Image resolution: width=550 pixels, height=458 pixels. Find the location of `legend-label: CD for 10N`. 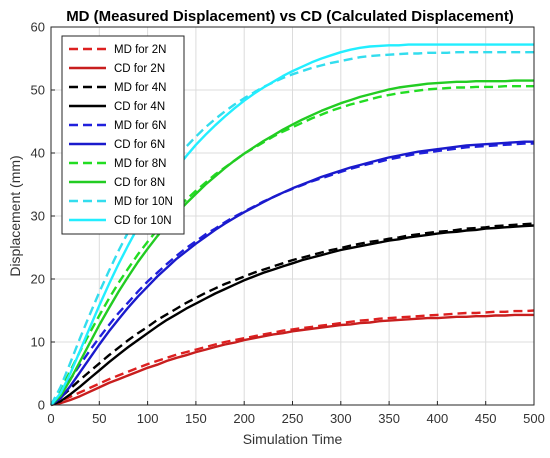

legend-label: CD for 10N is located at coordinates (143, 221).